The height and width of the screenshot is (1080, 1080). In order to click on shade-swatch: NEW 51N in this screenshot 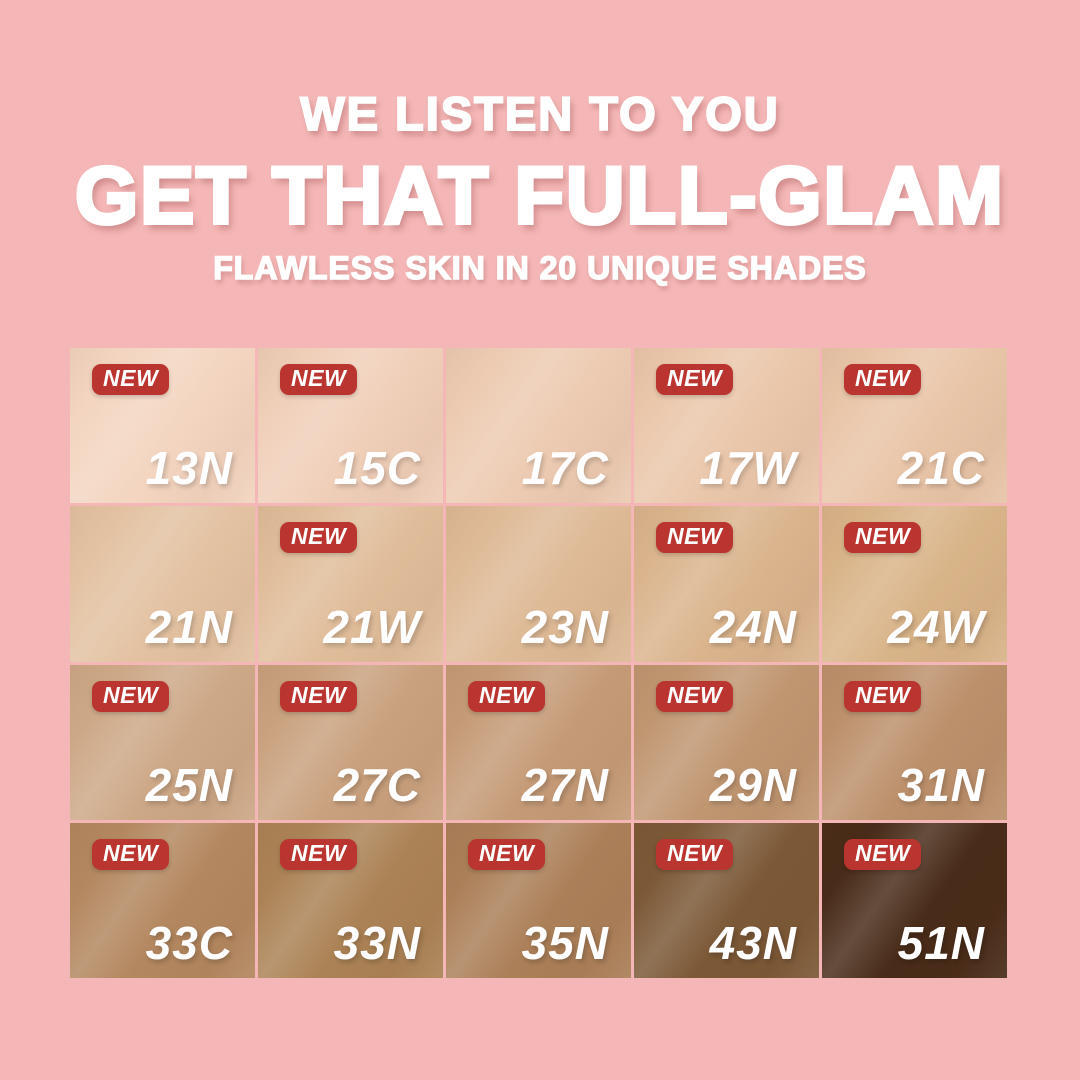, I will do `click(914, 900)`.